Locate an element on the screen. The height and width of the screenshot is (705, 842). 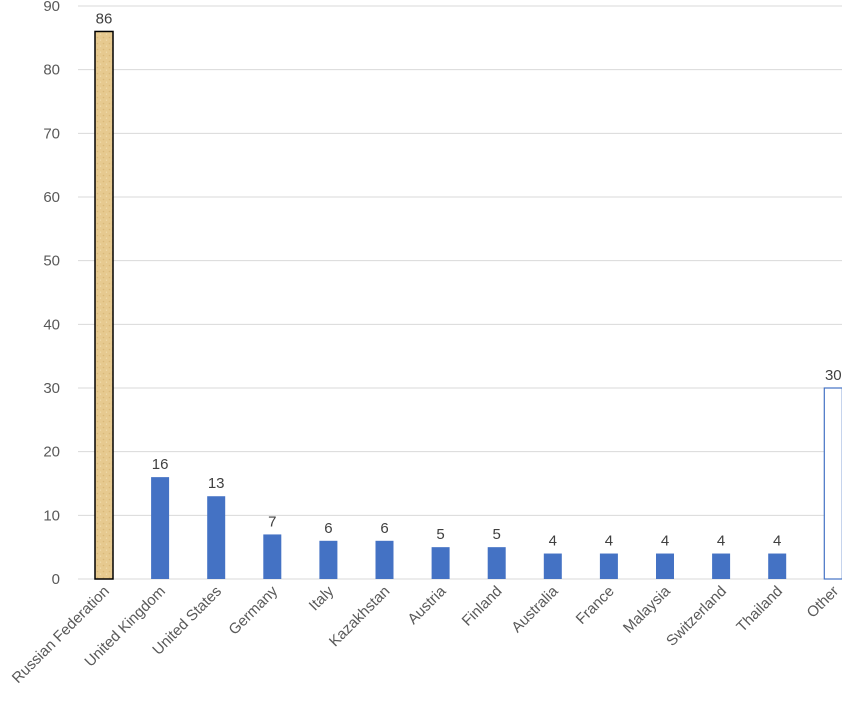
data-label: 86 is located at coordinates (104, 18).